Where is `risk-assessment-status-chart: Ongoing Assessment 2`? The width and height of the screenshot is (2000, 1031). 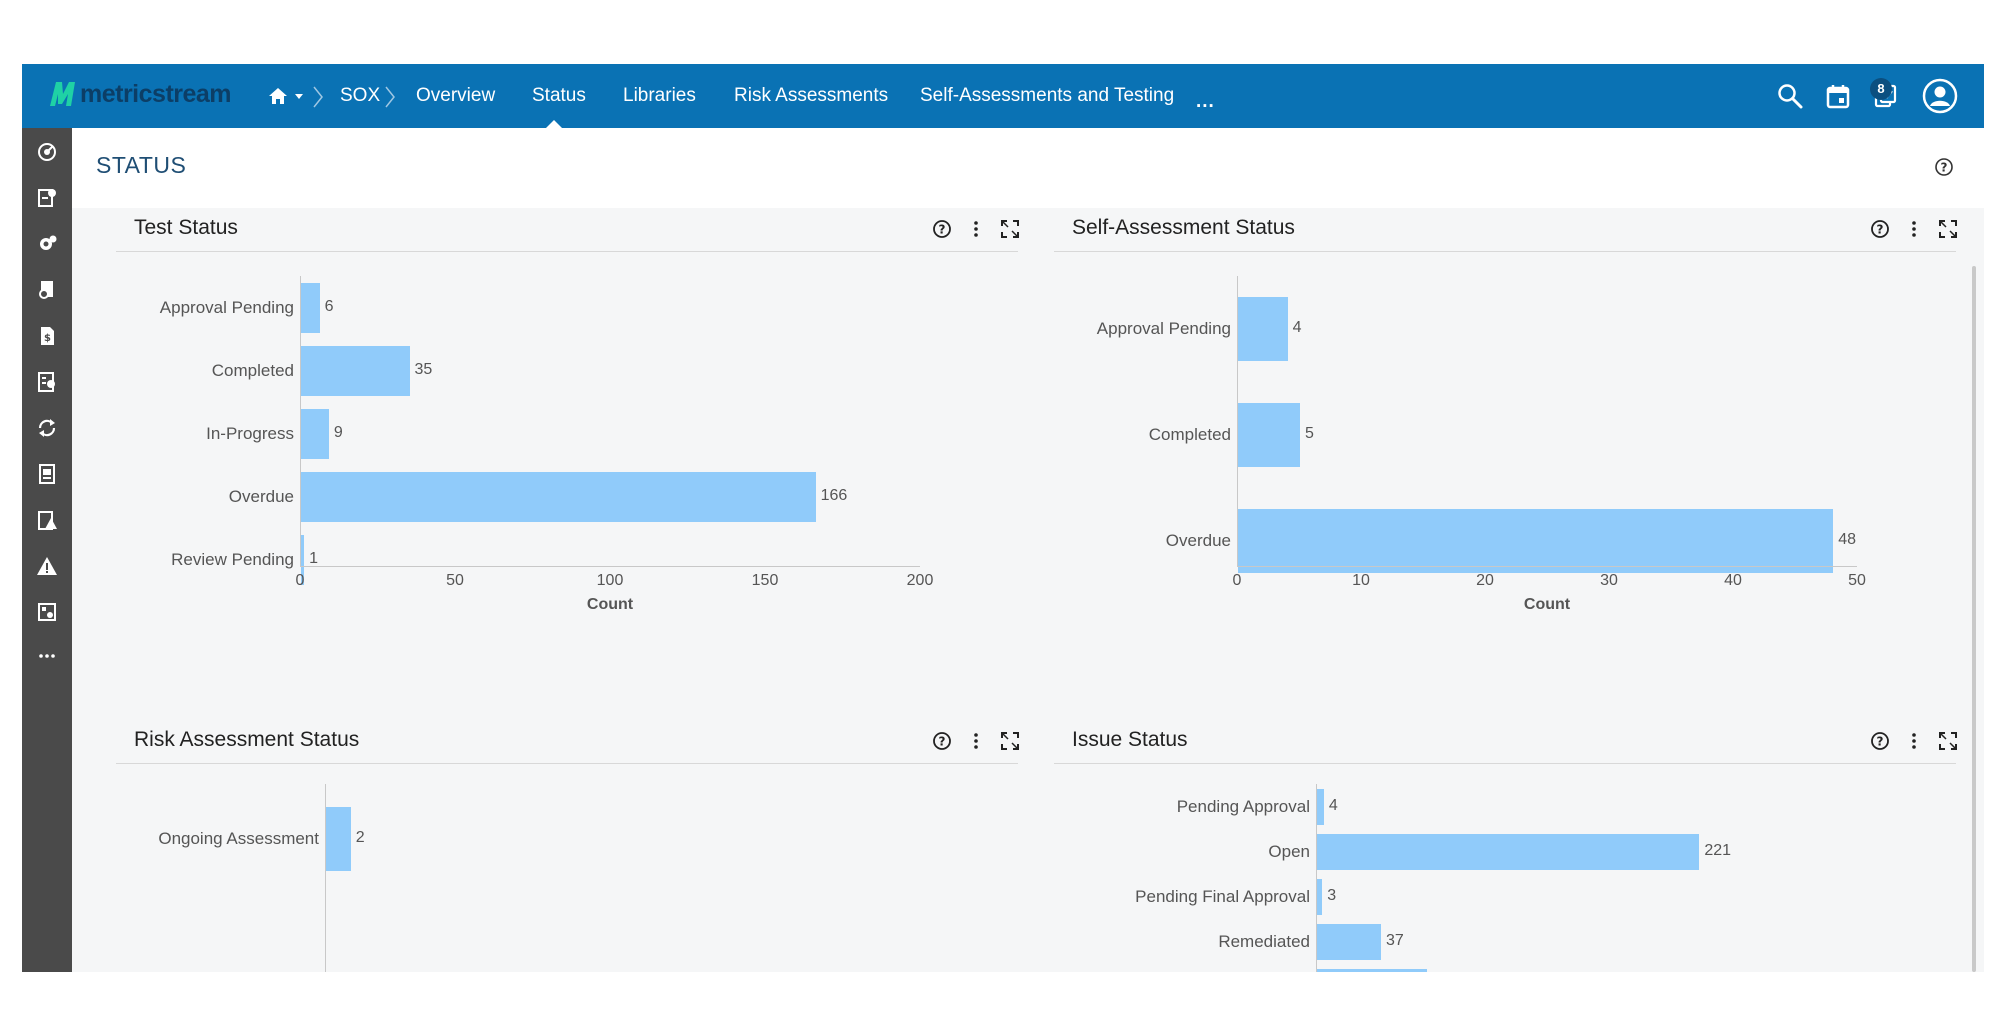 risk-assessment-status-chart: Ongoing Assessment 2 is located at coordinates (567, 868).